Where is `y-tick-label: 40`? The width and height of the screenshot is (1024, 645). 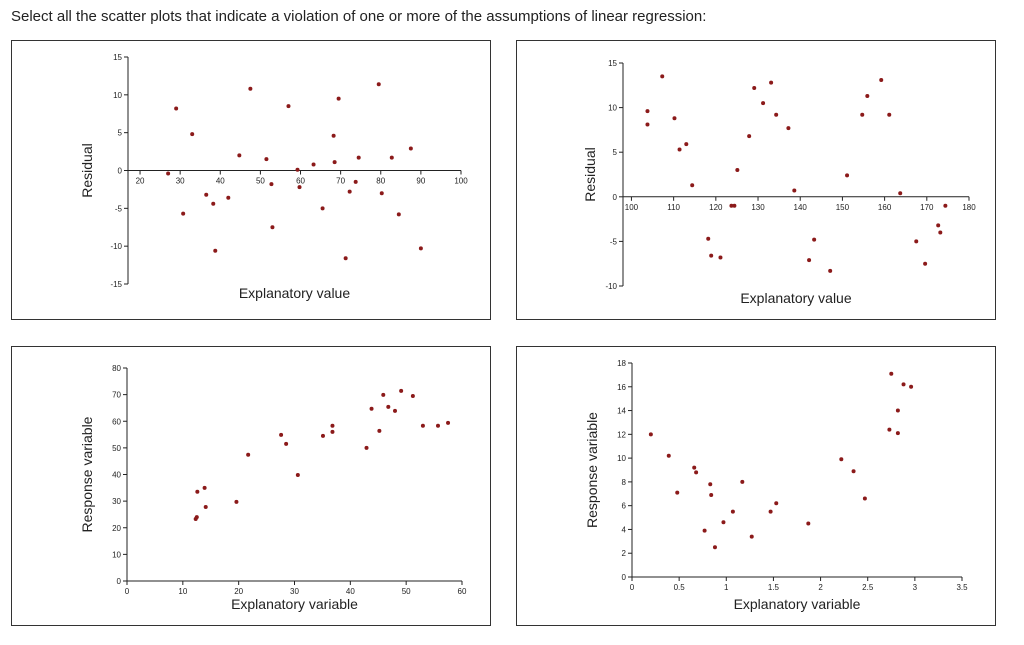 y-tick-label: 40 is located at coordinates (116, 475).